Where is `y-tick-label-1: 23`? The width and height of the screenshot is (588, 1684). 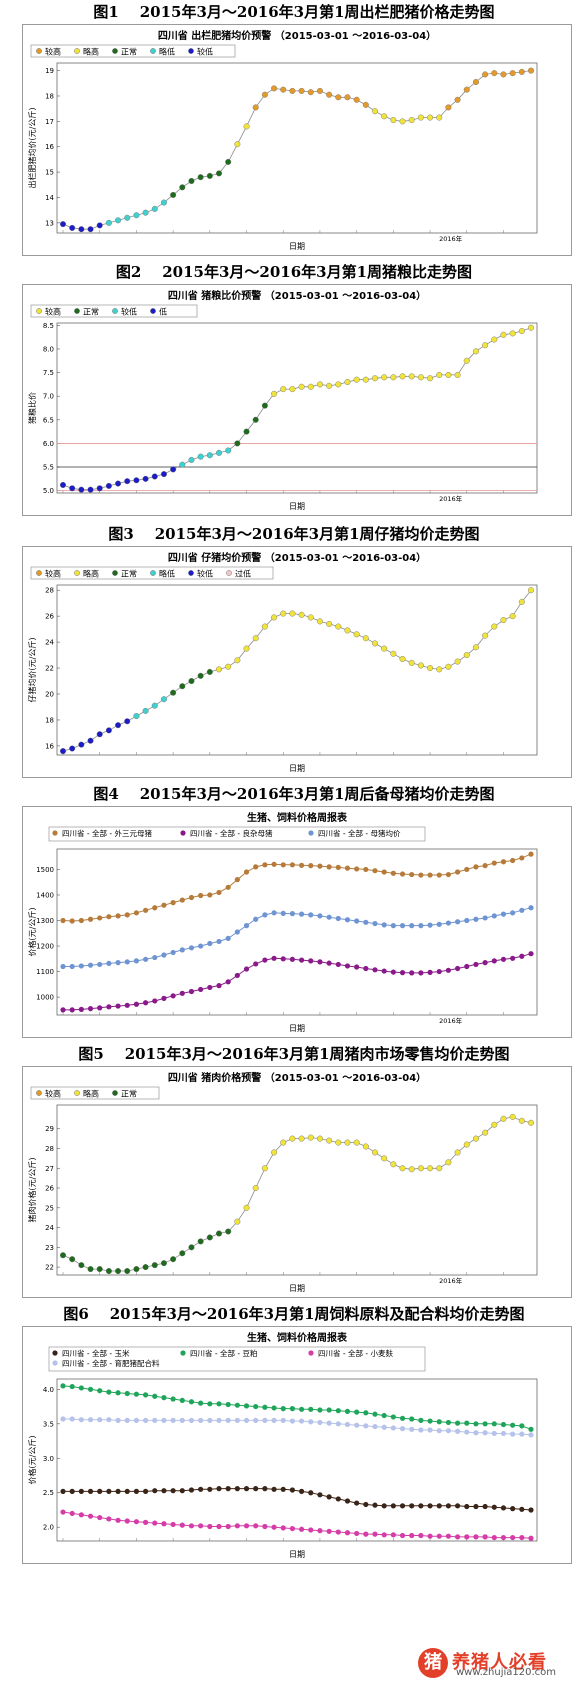 y-tick-label-1: 23 is located at coordinates (49, 1248).